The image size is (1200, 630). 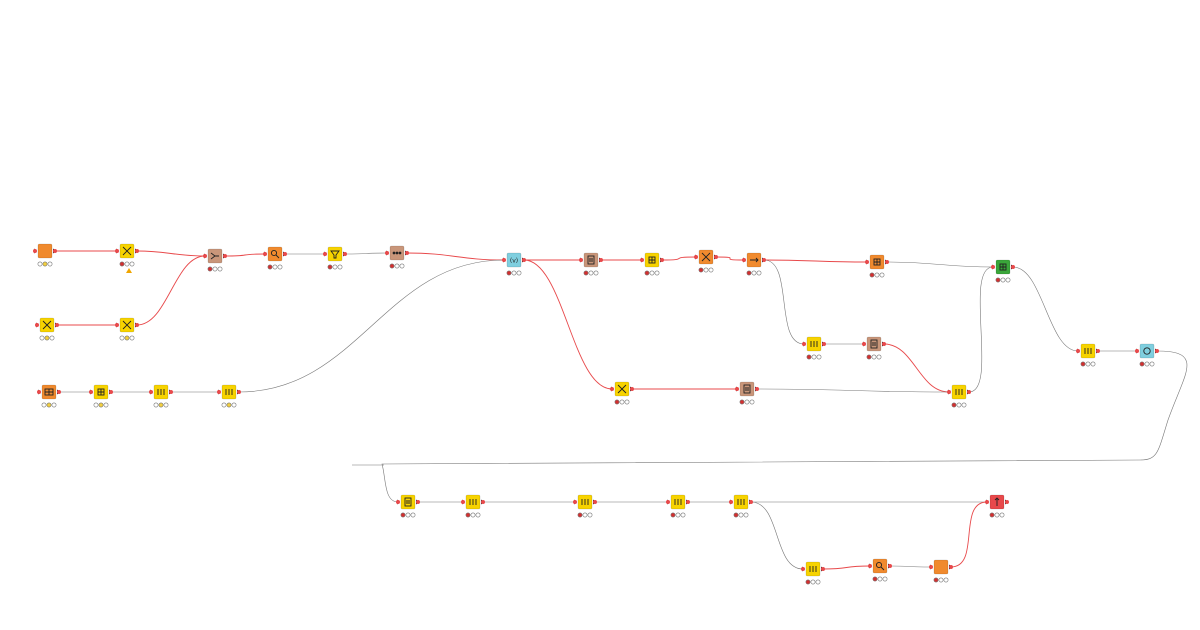 I want to click on yellow-filter-node, so click(x=335, y=258).